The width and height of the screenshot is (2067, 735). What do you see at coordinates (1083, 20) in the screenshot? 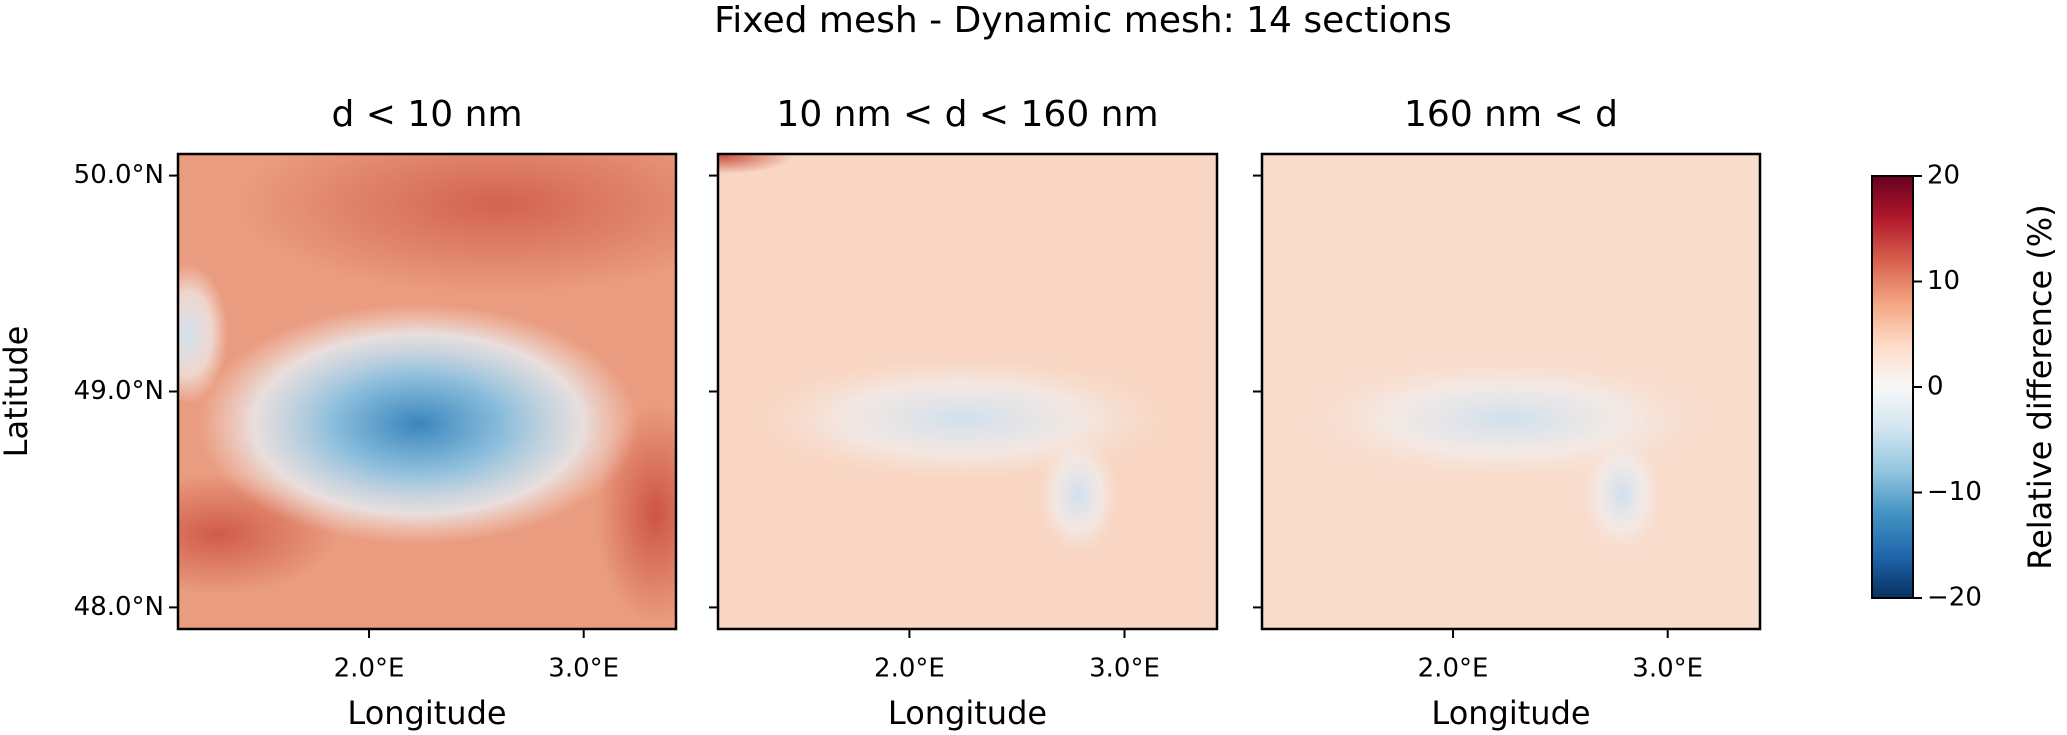
I see `figure-title: Fixed mesh - Dynamic mesh: 14 sections` at bounding box center [1083, 20].